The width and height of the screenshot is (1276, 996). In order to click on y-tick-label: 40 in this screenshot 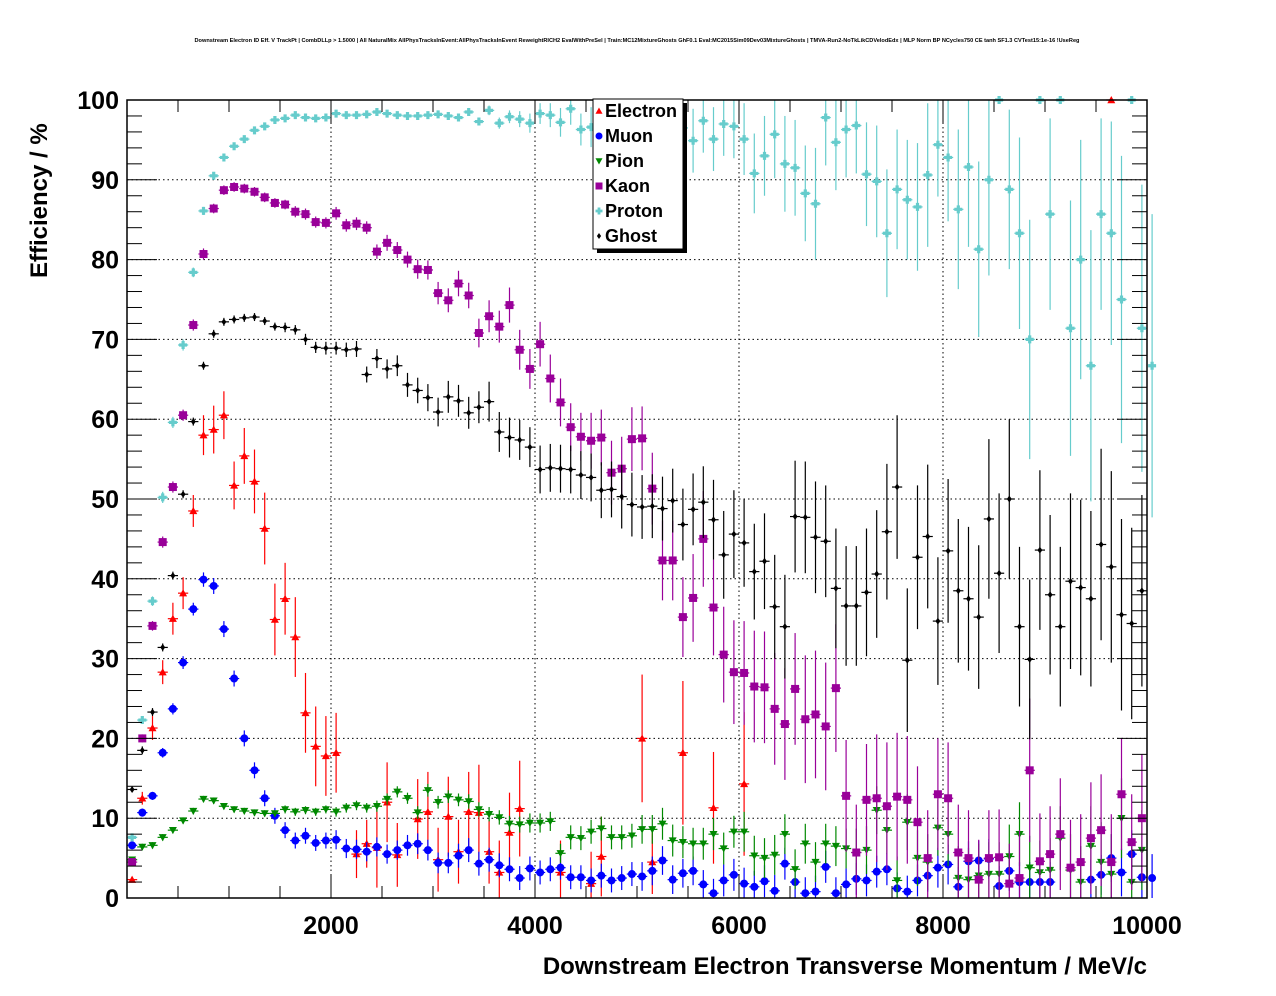, I will do `click(105, 580)`.